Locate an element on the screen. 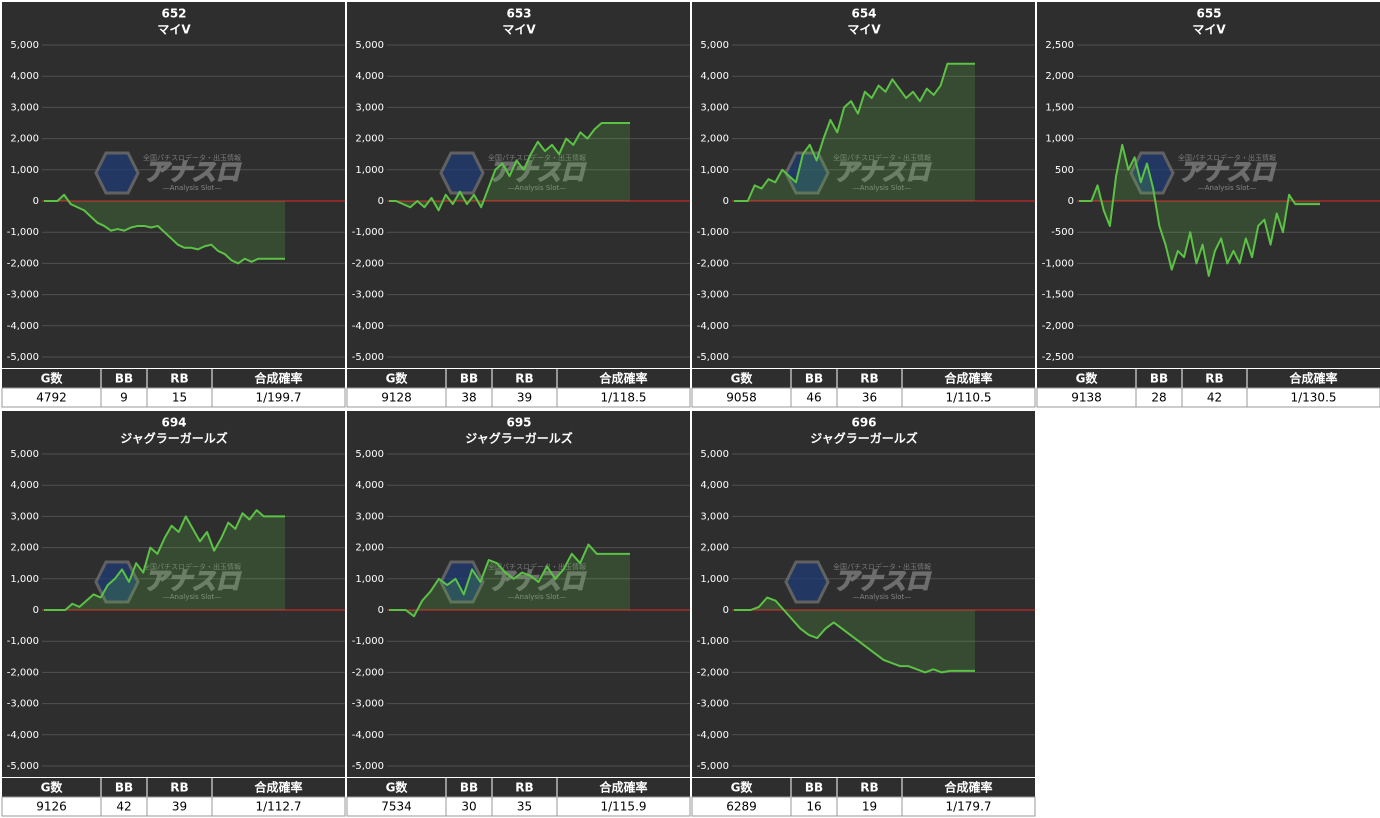 The height and width of the screenshot is (818, 1380). table-cell: 9 is located at coordinates (124, 398).